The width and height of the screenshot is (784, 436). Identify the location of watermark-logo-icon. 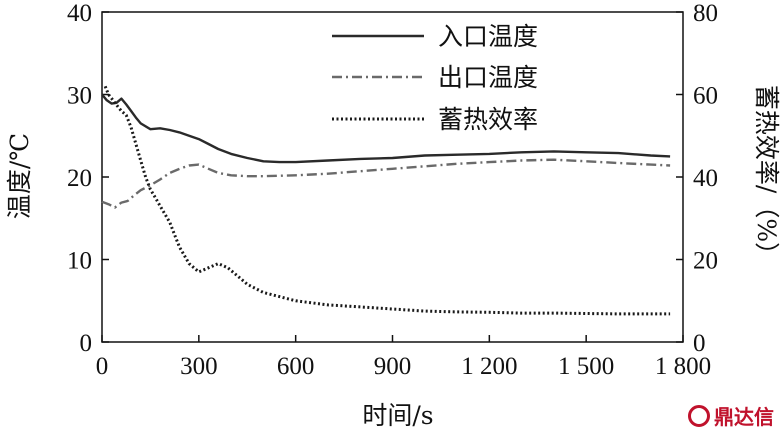
(699, 415).